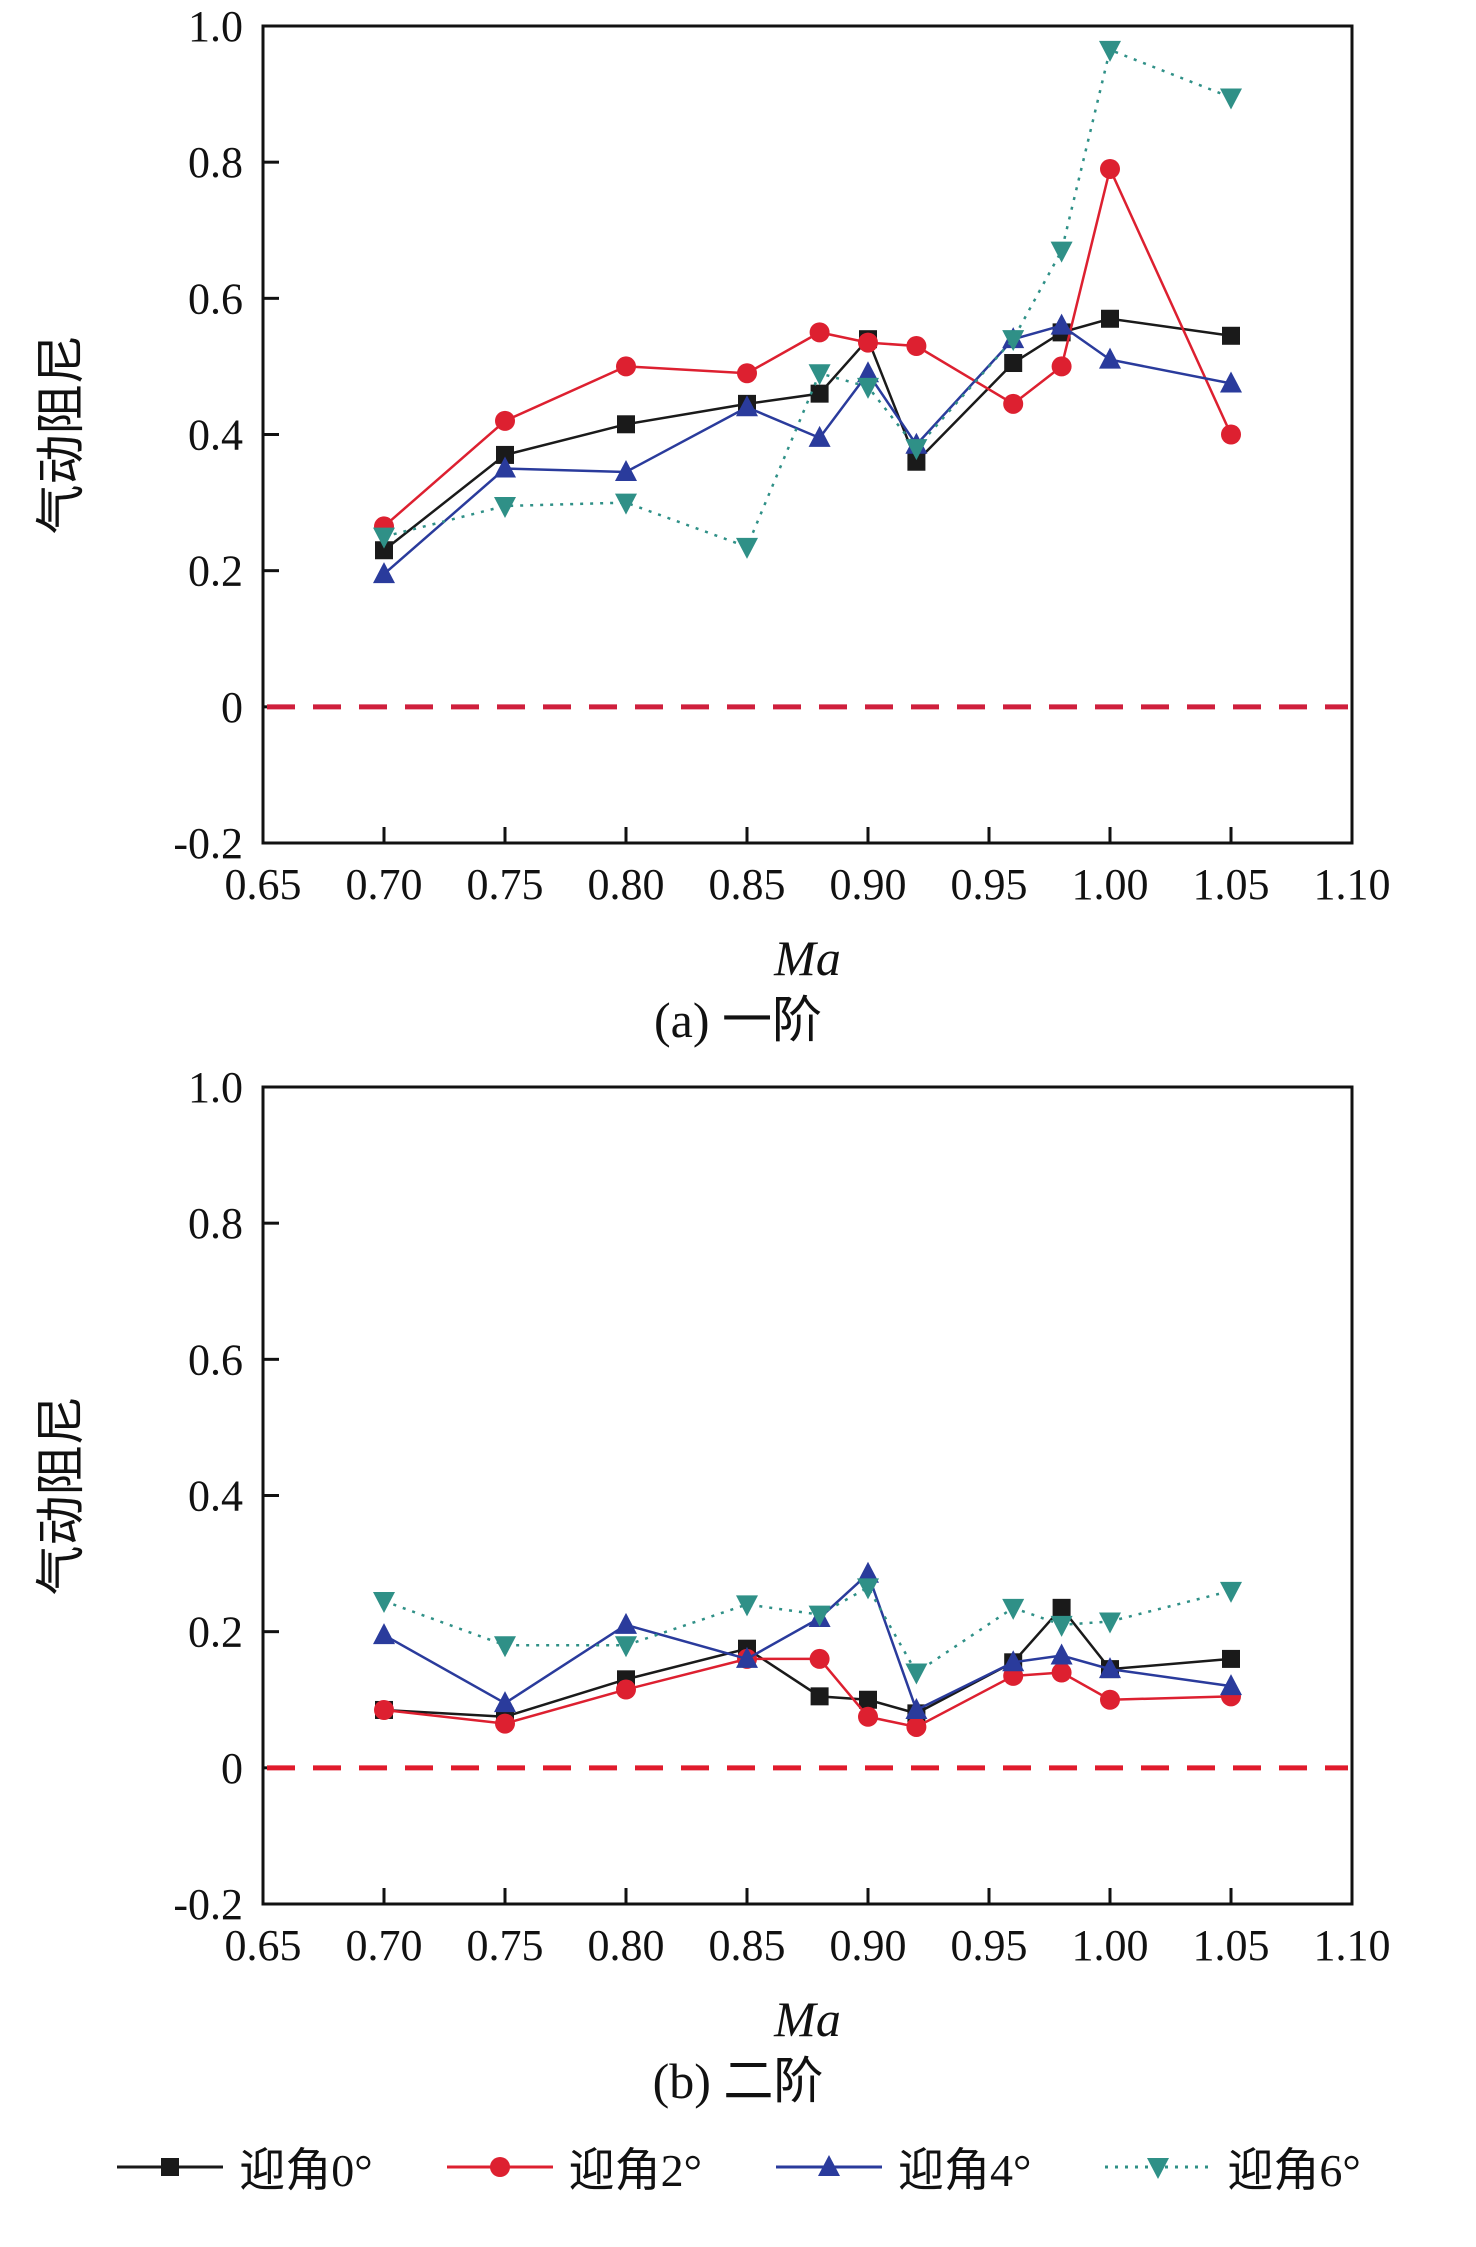 Image resolution: width=1476 pixels, height=2247 pixels. What do you see at coordinates (829, 2165) in the screenshot?
I see `triangle-up-marker-icon` at bounding box center [829, 2165].